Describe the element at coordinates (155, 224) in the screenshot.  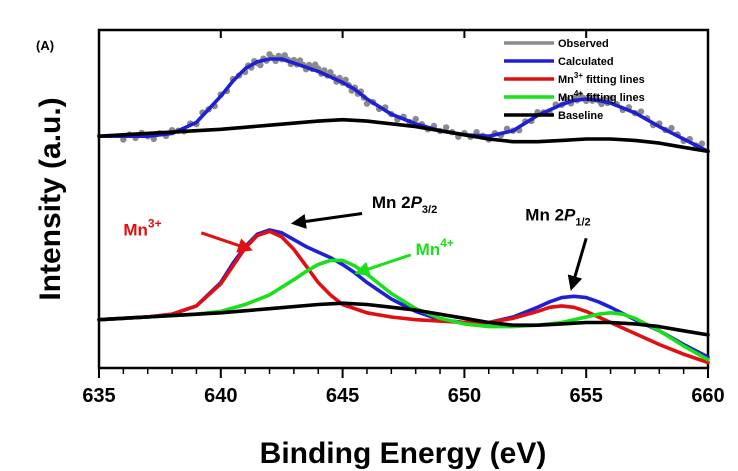
I see `annotation-superscript: 3+` at that location.